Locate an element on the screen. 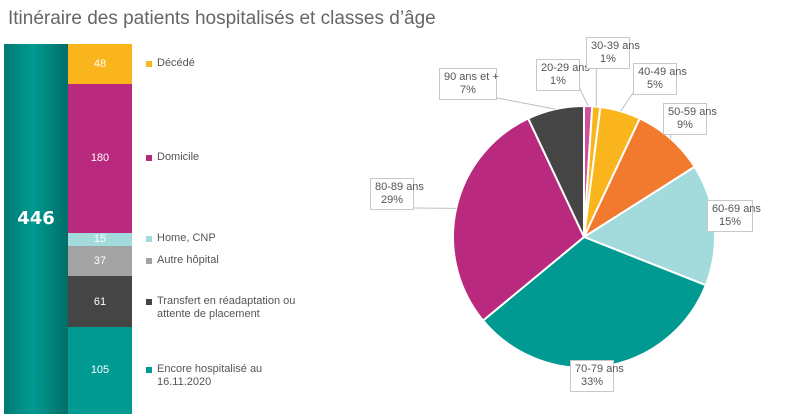 This screenshot has width=787, height=414. stacked-bar: 48 180 15 37 61 105 is located at coordinates (100, 229).